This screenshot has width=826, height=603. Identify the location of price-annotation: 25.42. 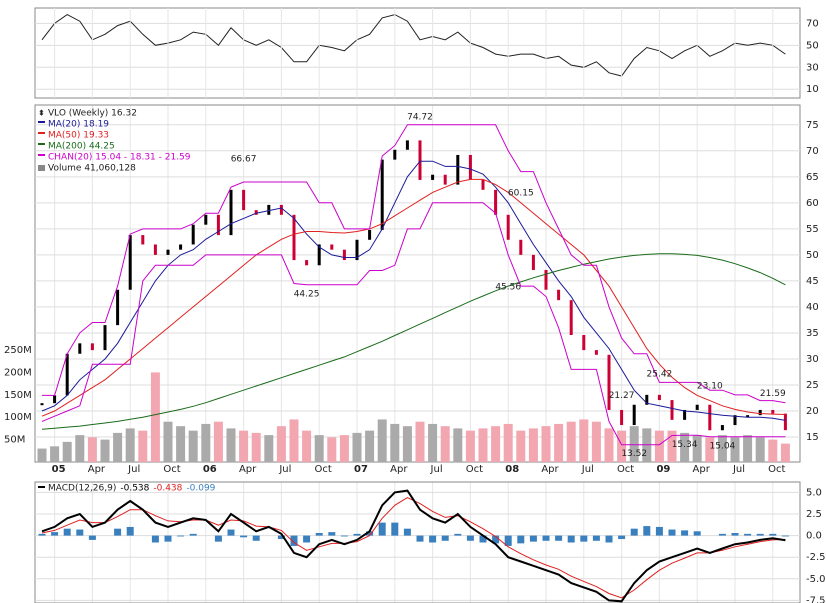
(660, 374).